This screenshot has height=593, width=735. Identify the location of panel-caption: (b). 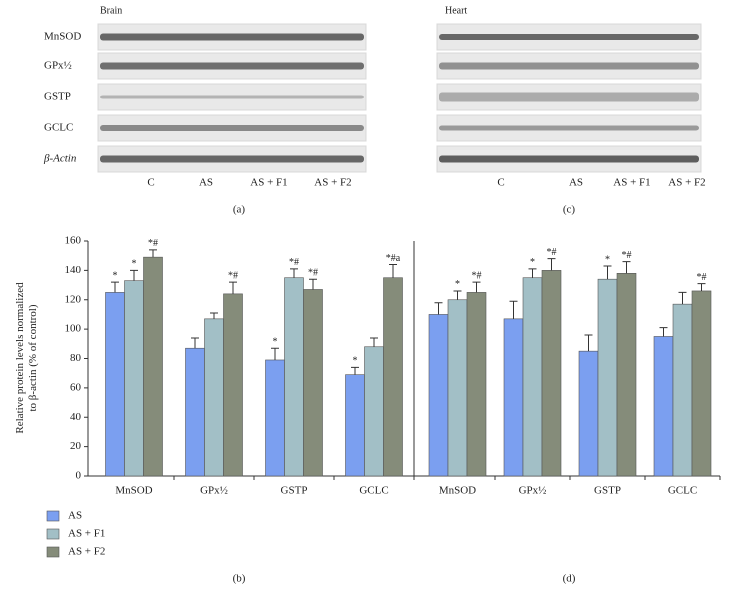
(239, 579).